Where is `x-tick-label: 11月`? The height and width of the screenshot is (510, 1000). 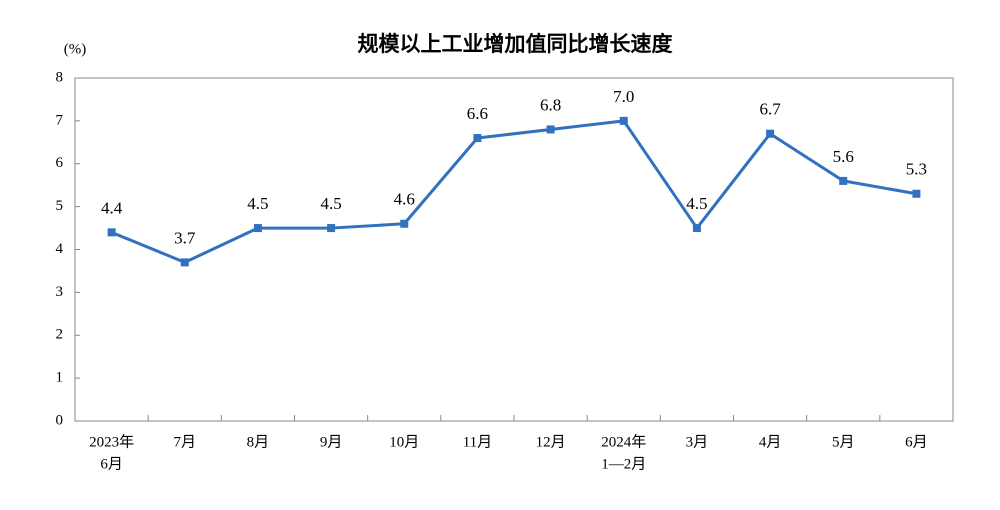
x-tick-label: 11月 is located at coordinates (477, 442).